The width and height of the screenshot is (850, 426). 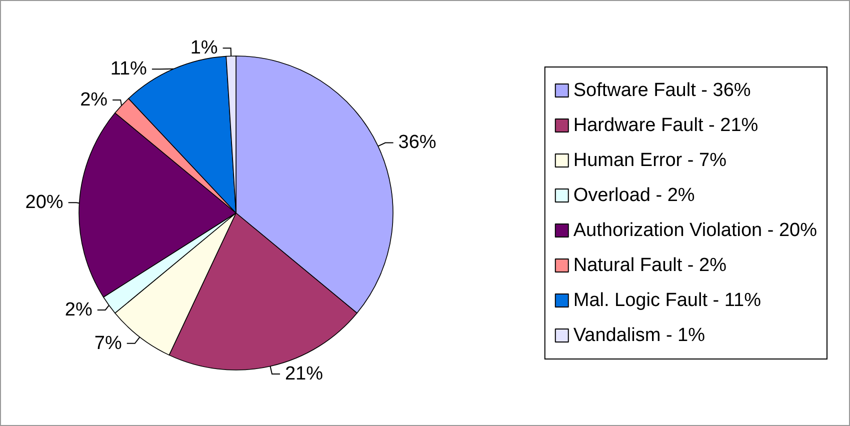 What do you see at coordinates (650, 265) in the screenshot?
I see `legend-label: Natural Fault - 2%` at bounding box center [650, 265].